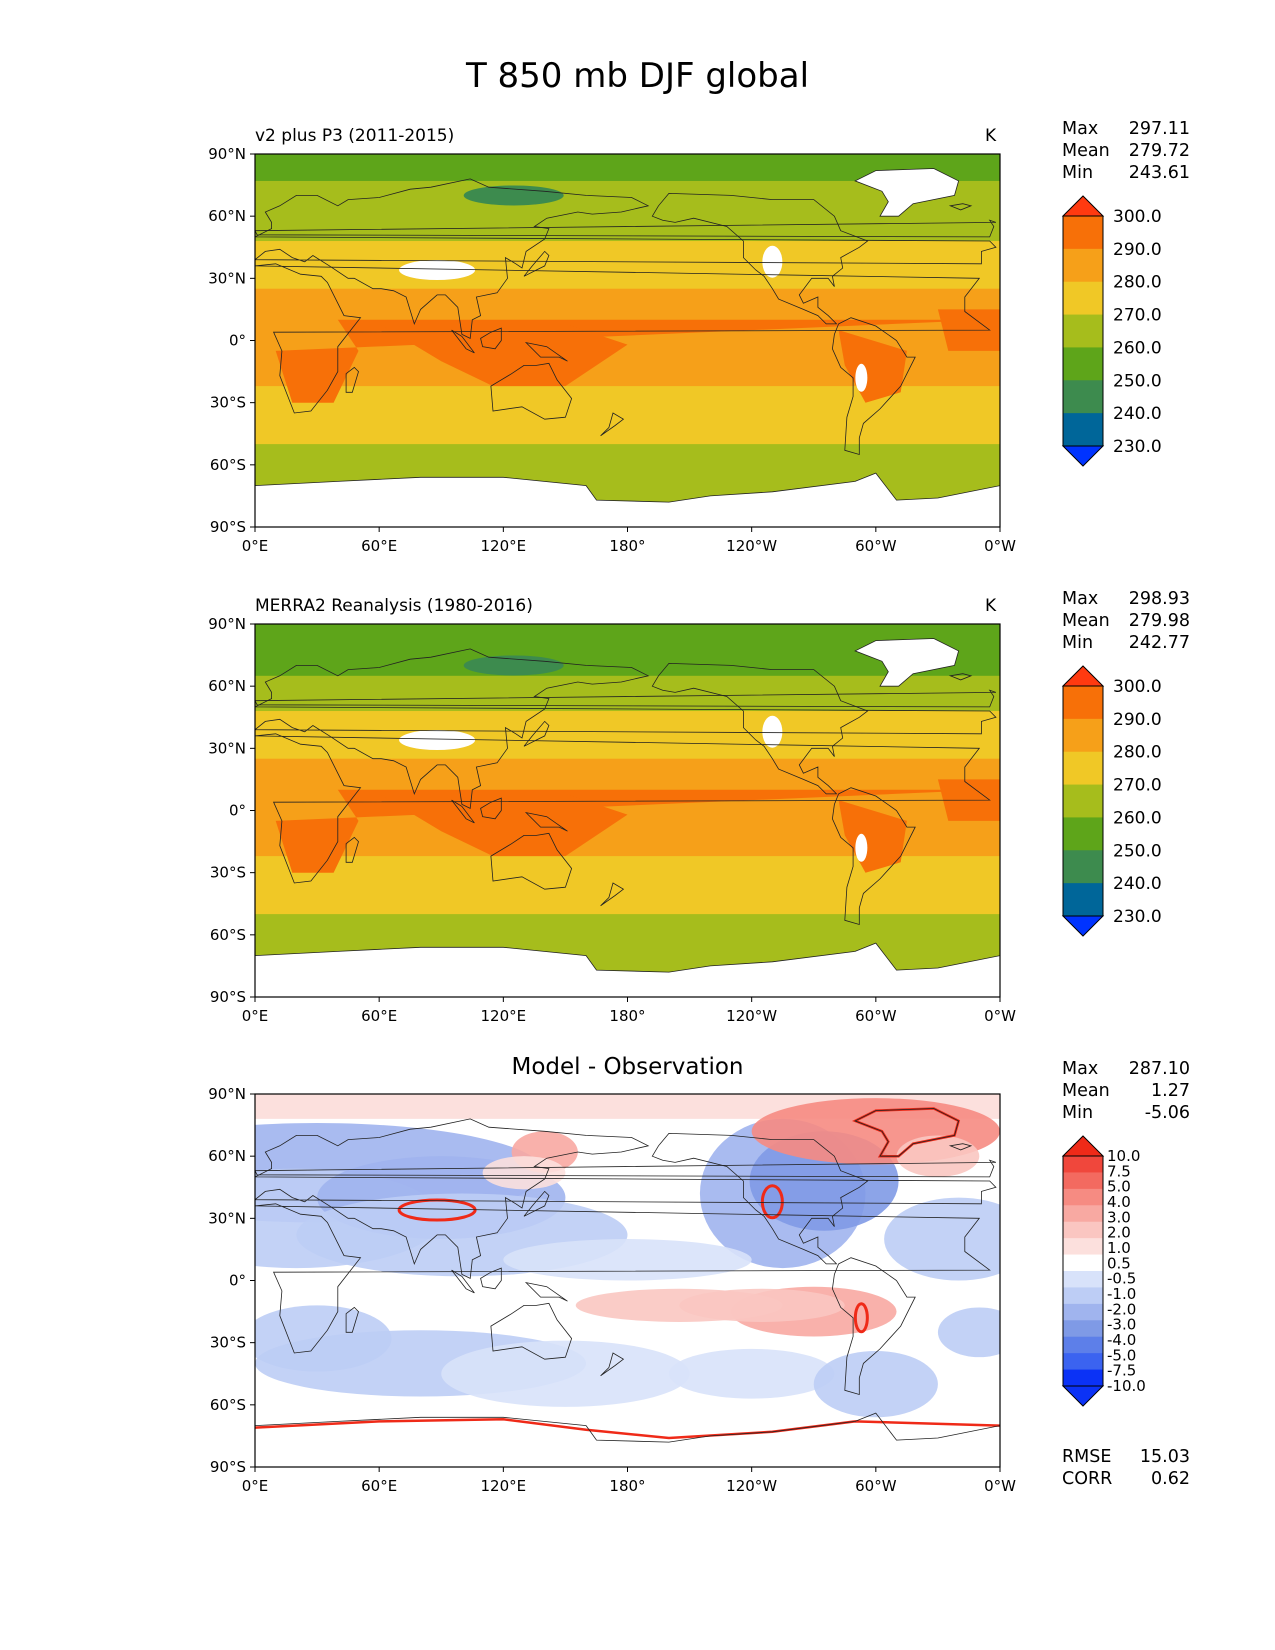 Image resolution: width=1275 pixels, height=1650 pixels. What do you see at coordinates (524, 1173) in the screenshot?
I see `positive-anomaly` at bounding box center [524, 1173].